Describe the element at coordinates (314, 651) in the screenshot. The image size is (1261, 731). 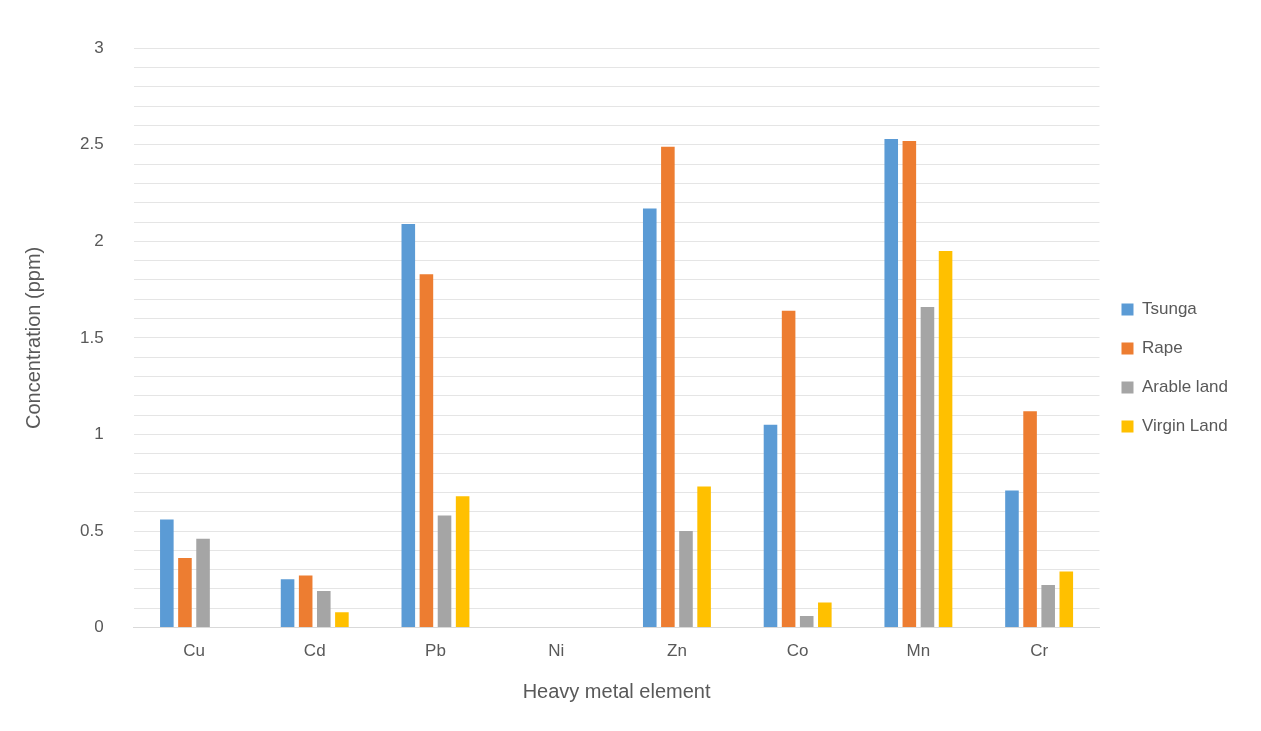
I see `x-tick-label: Cd` at that location.